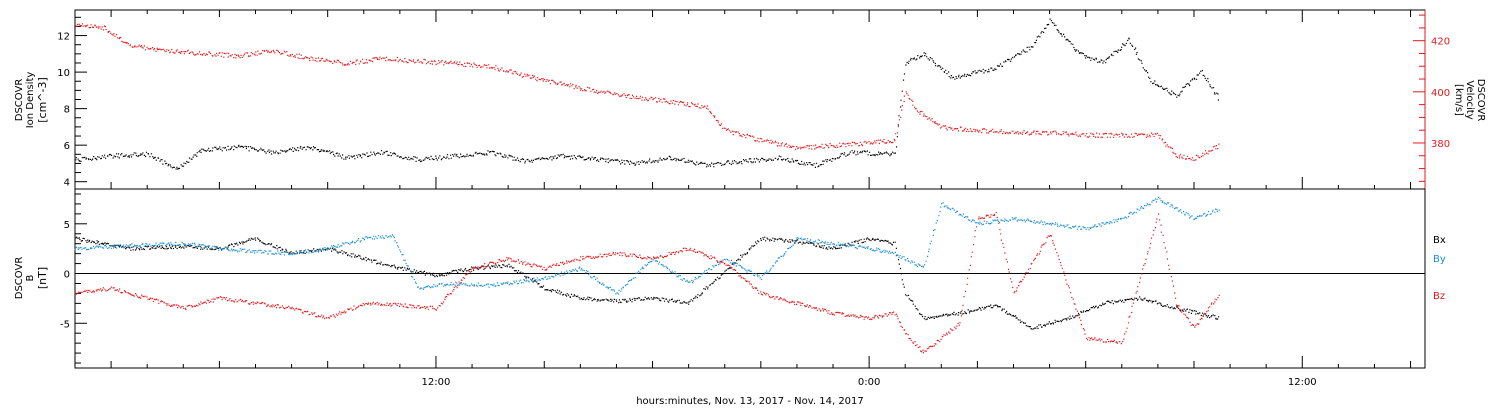  I want to click on density-tick-label: 4, so click(67, 183).